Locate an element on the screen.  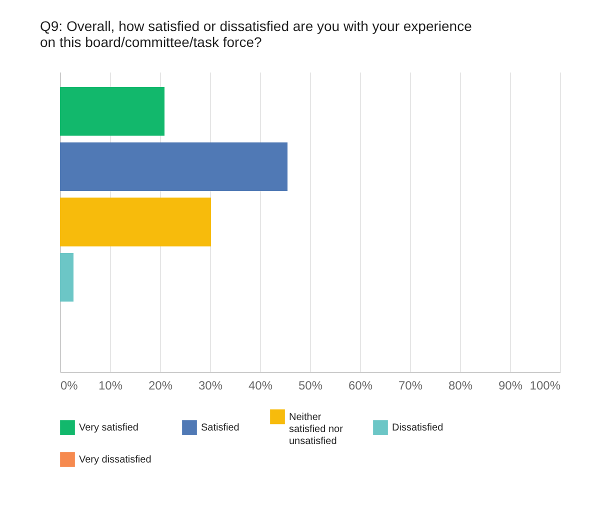
x-tick-label: 80% is located at coordinates (460, 385).